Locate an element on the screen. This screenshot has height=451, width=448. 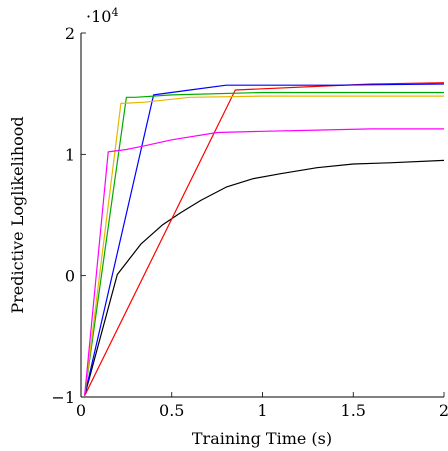
scale-factor-label: ·104 is located at coordinates (102, 16).